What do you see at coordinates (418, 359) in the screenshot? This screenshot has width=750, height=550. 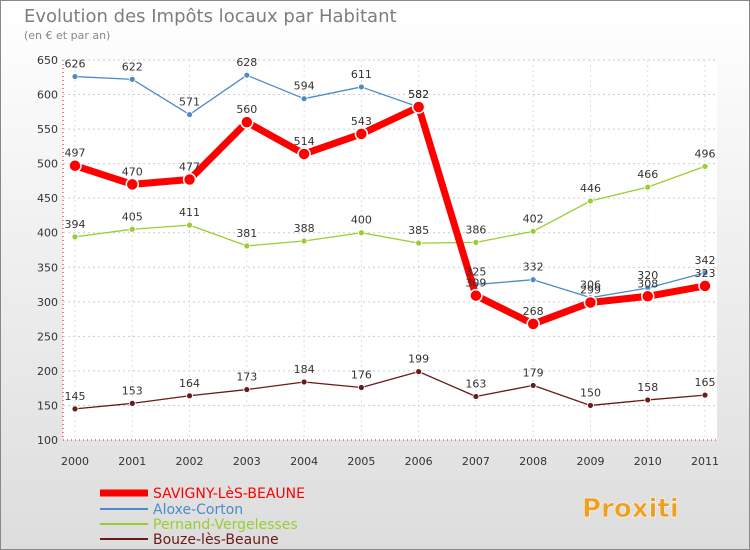 I see `data-label: 199` at bounding box center [418, 359].